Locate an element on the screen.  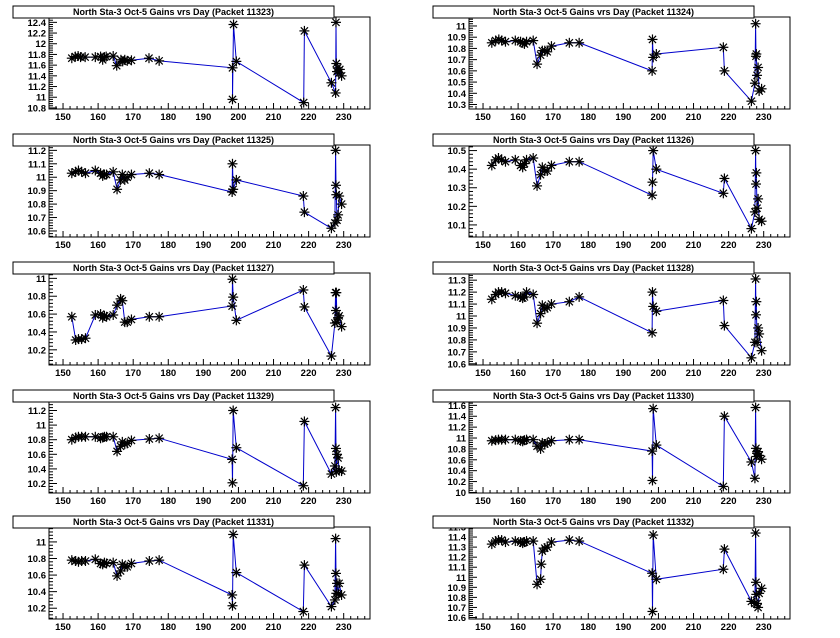
x-tick-label: 190 is located at coordinates (623, 245).